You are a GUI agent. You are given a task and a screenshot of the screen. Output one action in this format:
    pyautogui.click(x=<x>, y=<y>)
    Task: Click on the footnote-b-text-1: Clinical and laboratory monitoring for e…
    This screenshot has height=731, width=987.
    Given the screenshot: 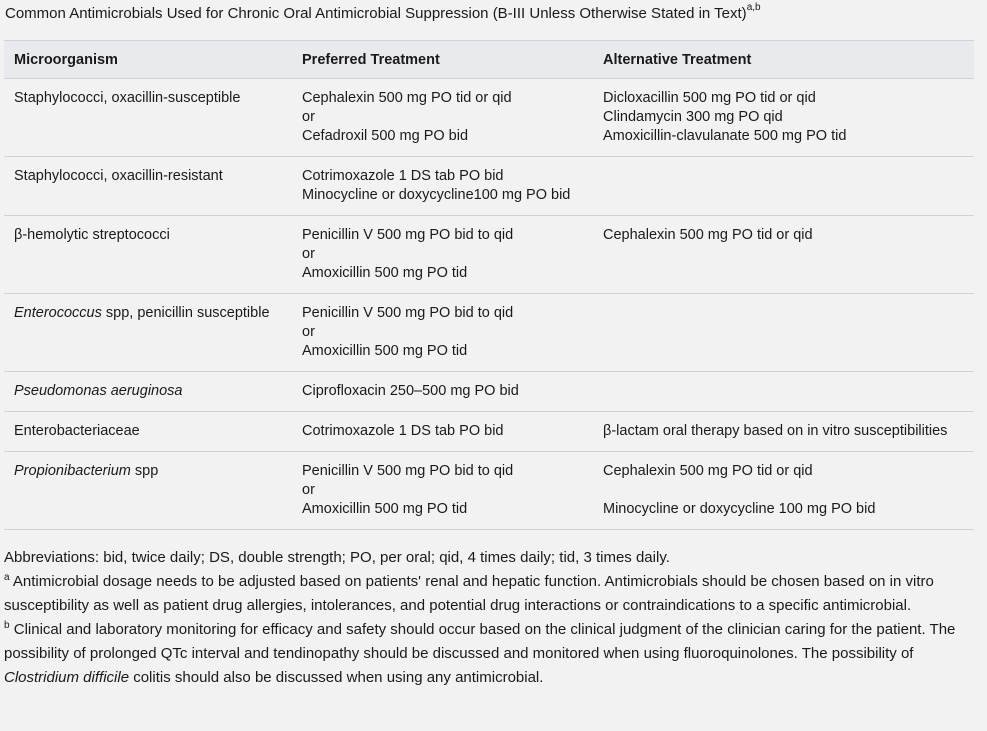 What is the action you would take?
    pyautogui.click(x=480, y=641)
    